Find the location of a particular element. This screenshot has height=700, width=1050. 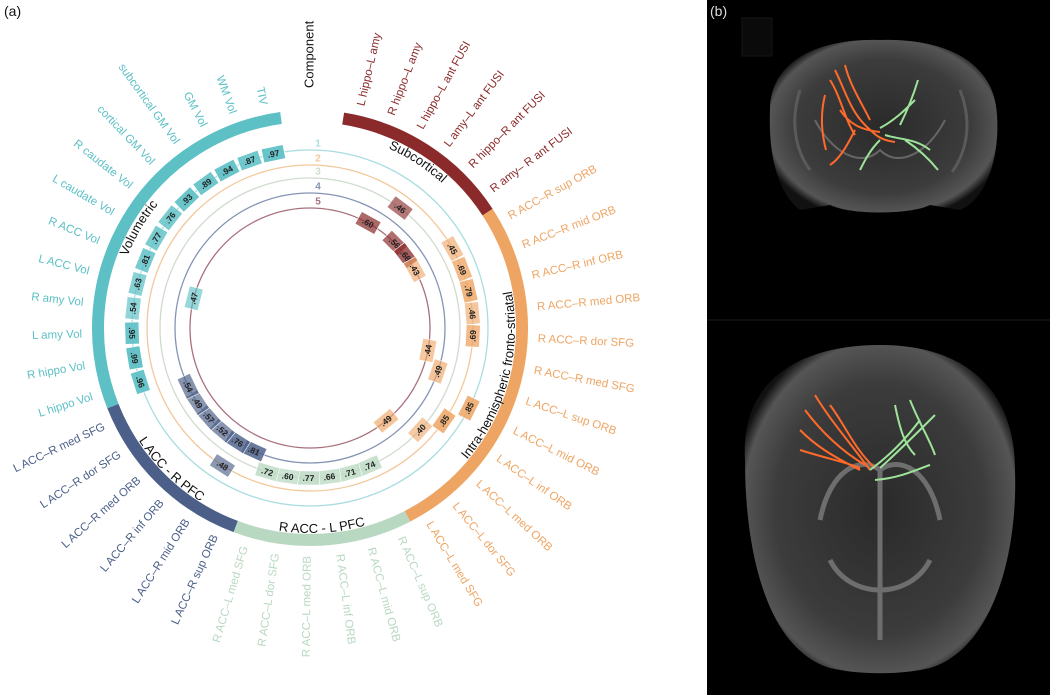

loading-value: .49 is located at coordinates (437, 371).